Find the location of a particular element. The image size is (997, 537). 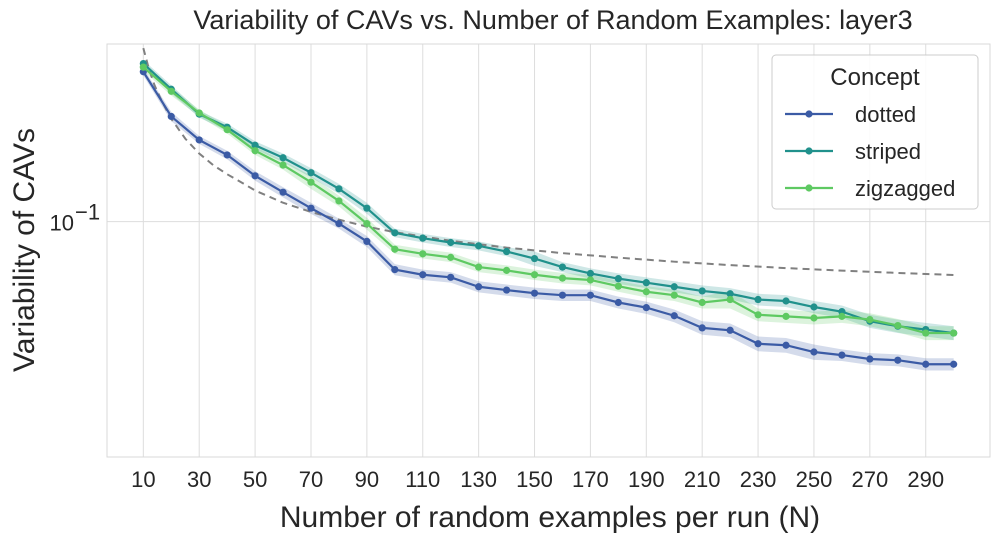

y-tick-label: 10 −1 is located at coordinates (75, 218).